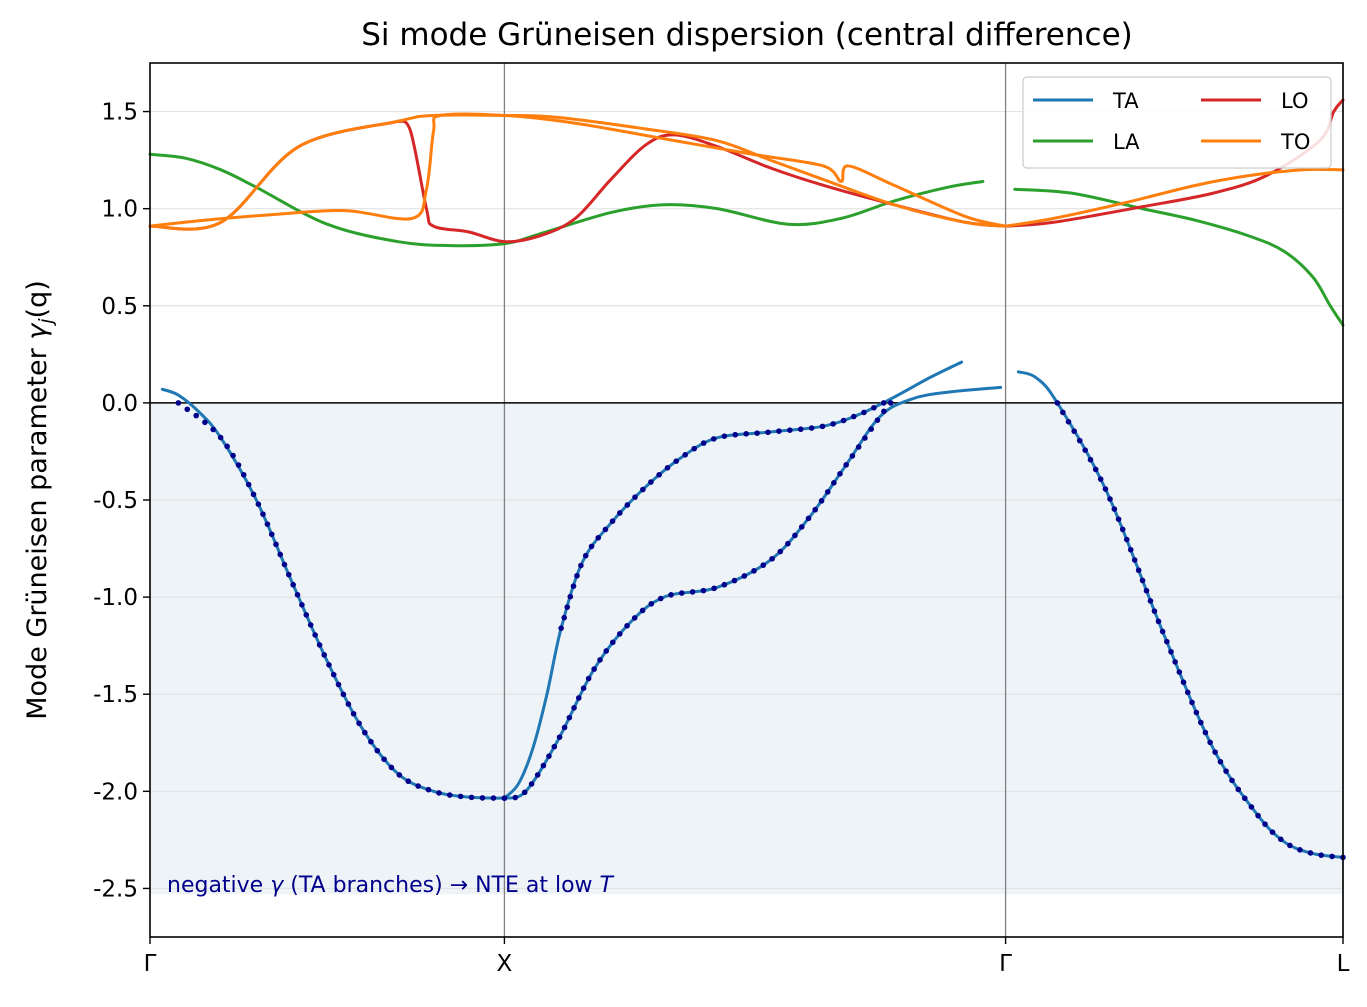 Image resolution: width=1367 pixels, height=1007 pixels. Describe the element at coordinates (119, 210) in the screenshot. I see `y-tick-label-1: 1.0` at that location.